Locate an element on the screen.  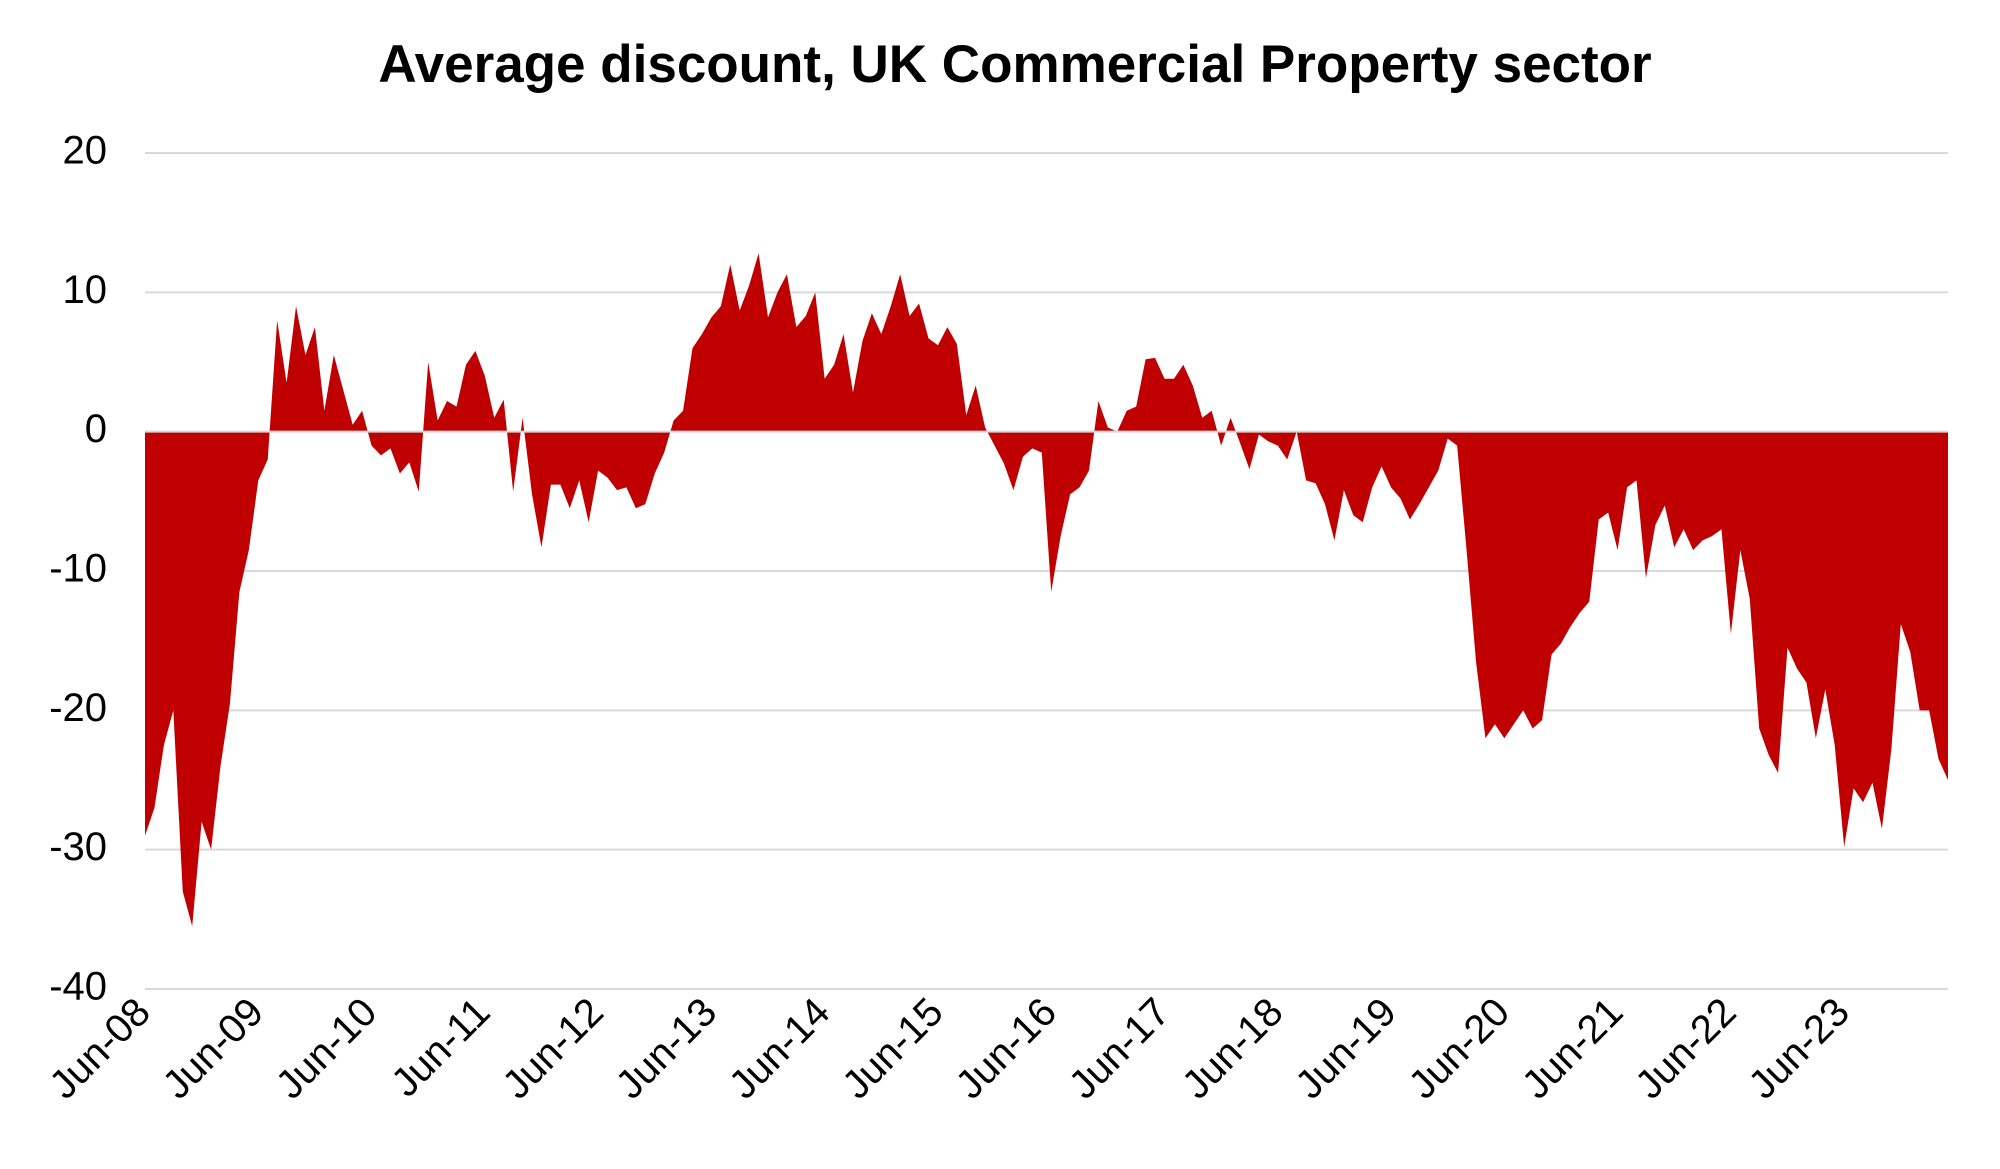
x-tick-label: Jun-10 is located at coordinates (327, 1049).